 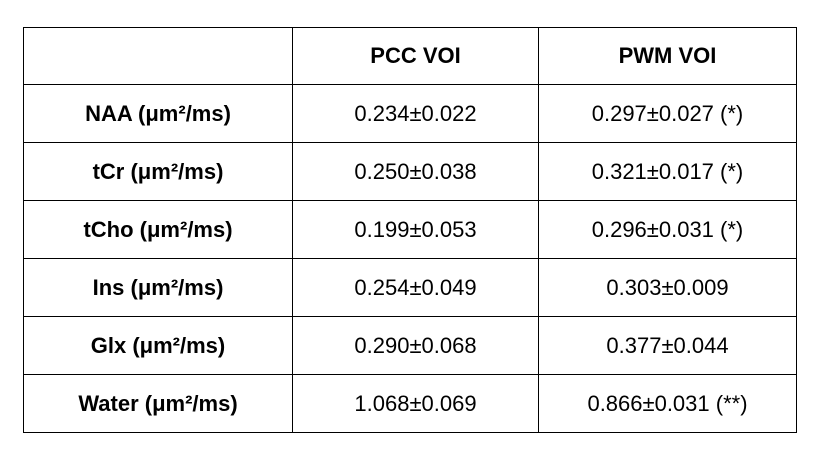 What do you see at coordinates (158, 229) in the screenshot?
I see `row-label: tCho (μm²/ms)` at bounding box center [158, 229].